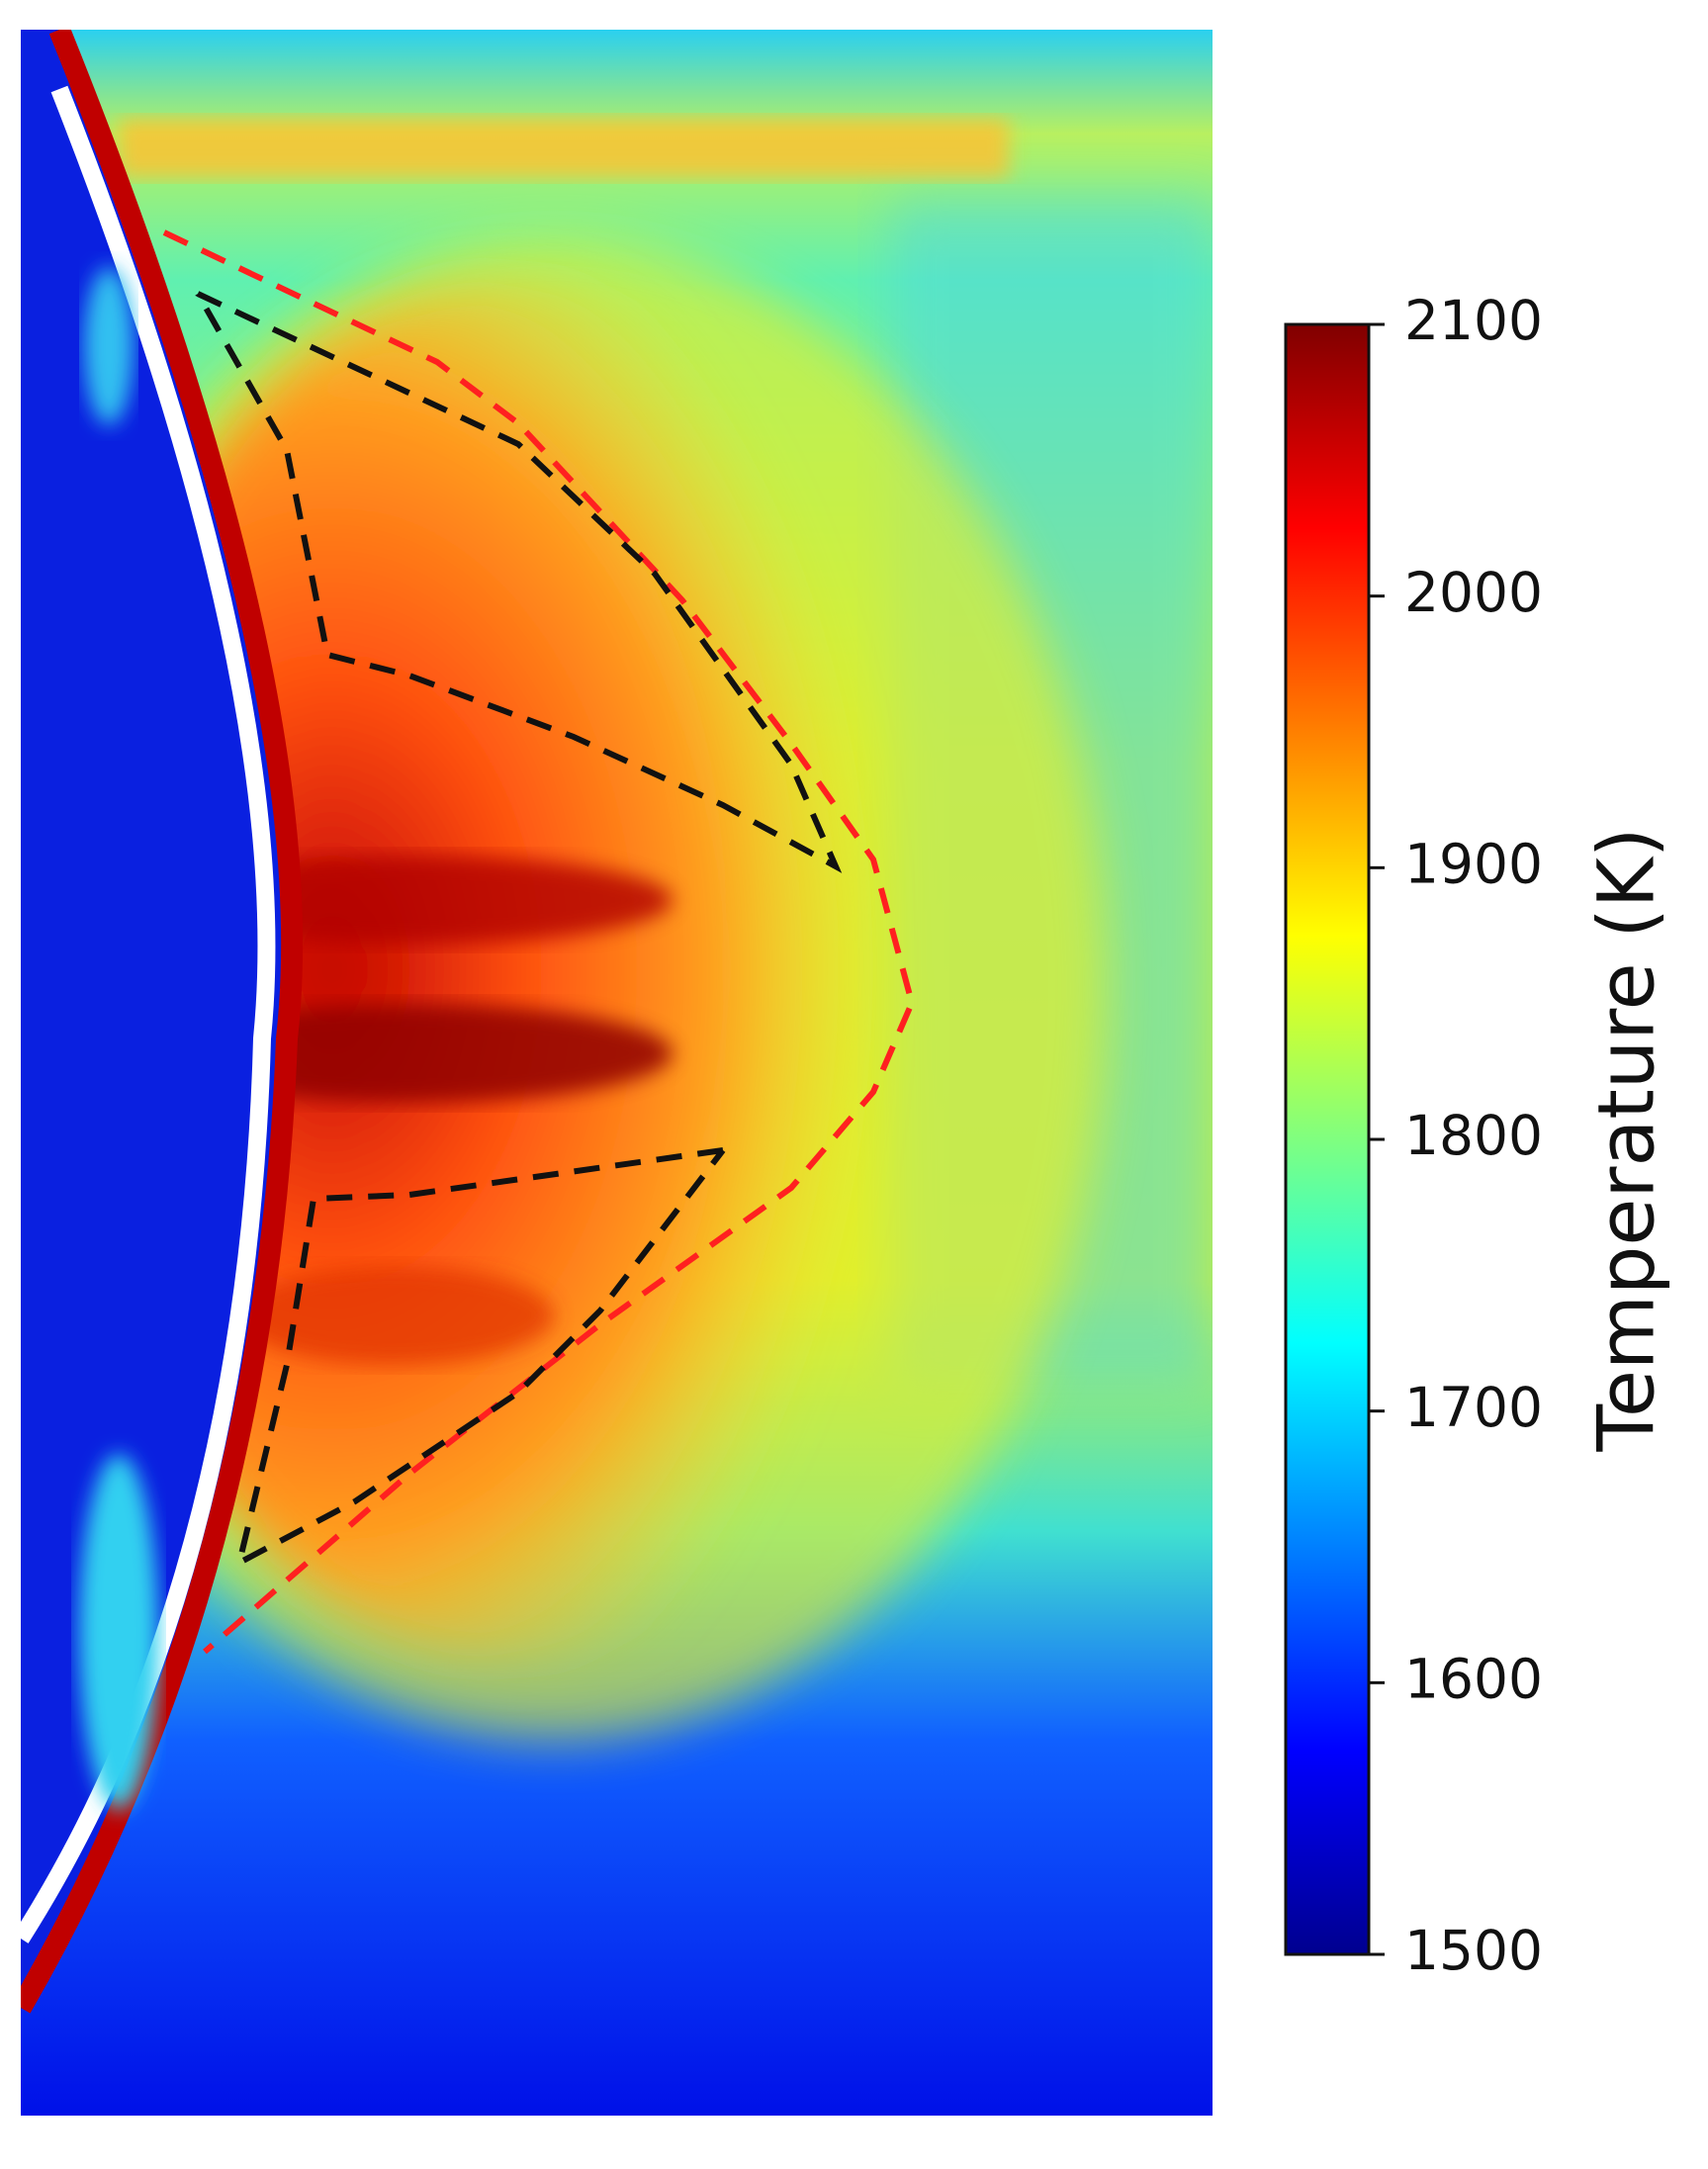 The width and height of the screenshot is (1708, 2169). Describe the element at coordinates (1327, 1139) in the screenshot. I see `colorbar` at that location.